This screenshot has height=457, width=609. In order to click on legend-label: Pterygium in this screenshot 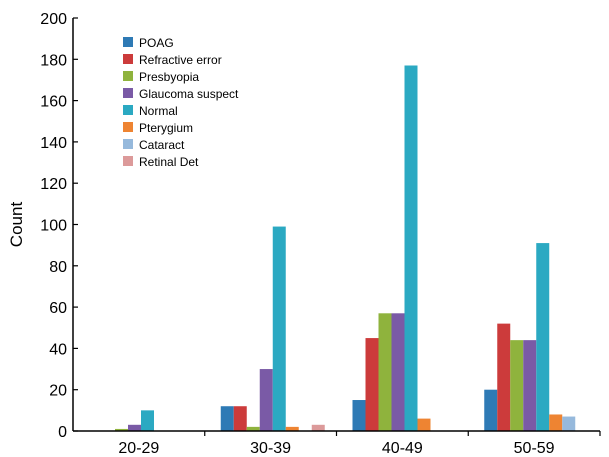, I will do `click(166, 128)`.